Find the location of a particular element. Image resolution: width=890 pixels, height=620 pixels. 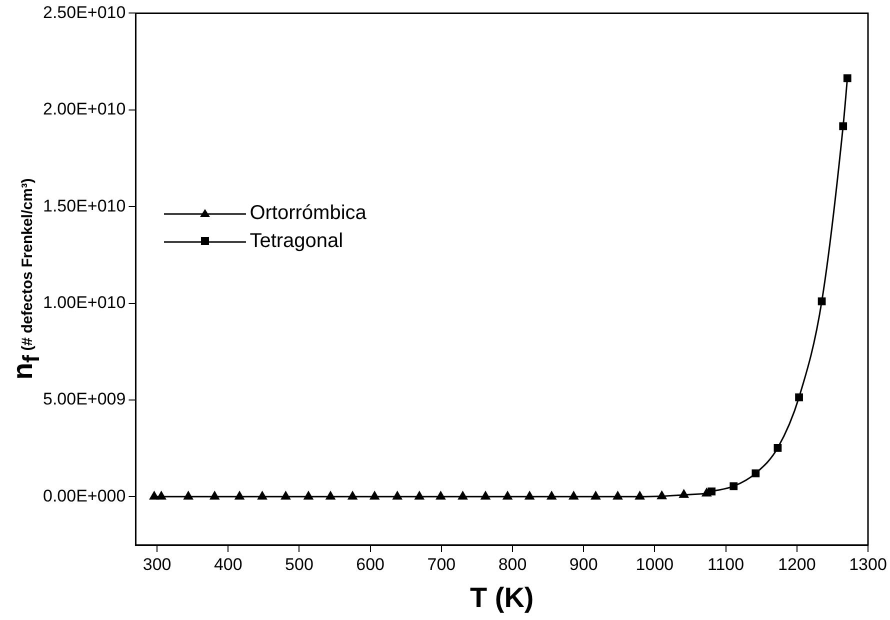

y-tick-label: 1.50E+010 is located at coordinates (84, 206).